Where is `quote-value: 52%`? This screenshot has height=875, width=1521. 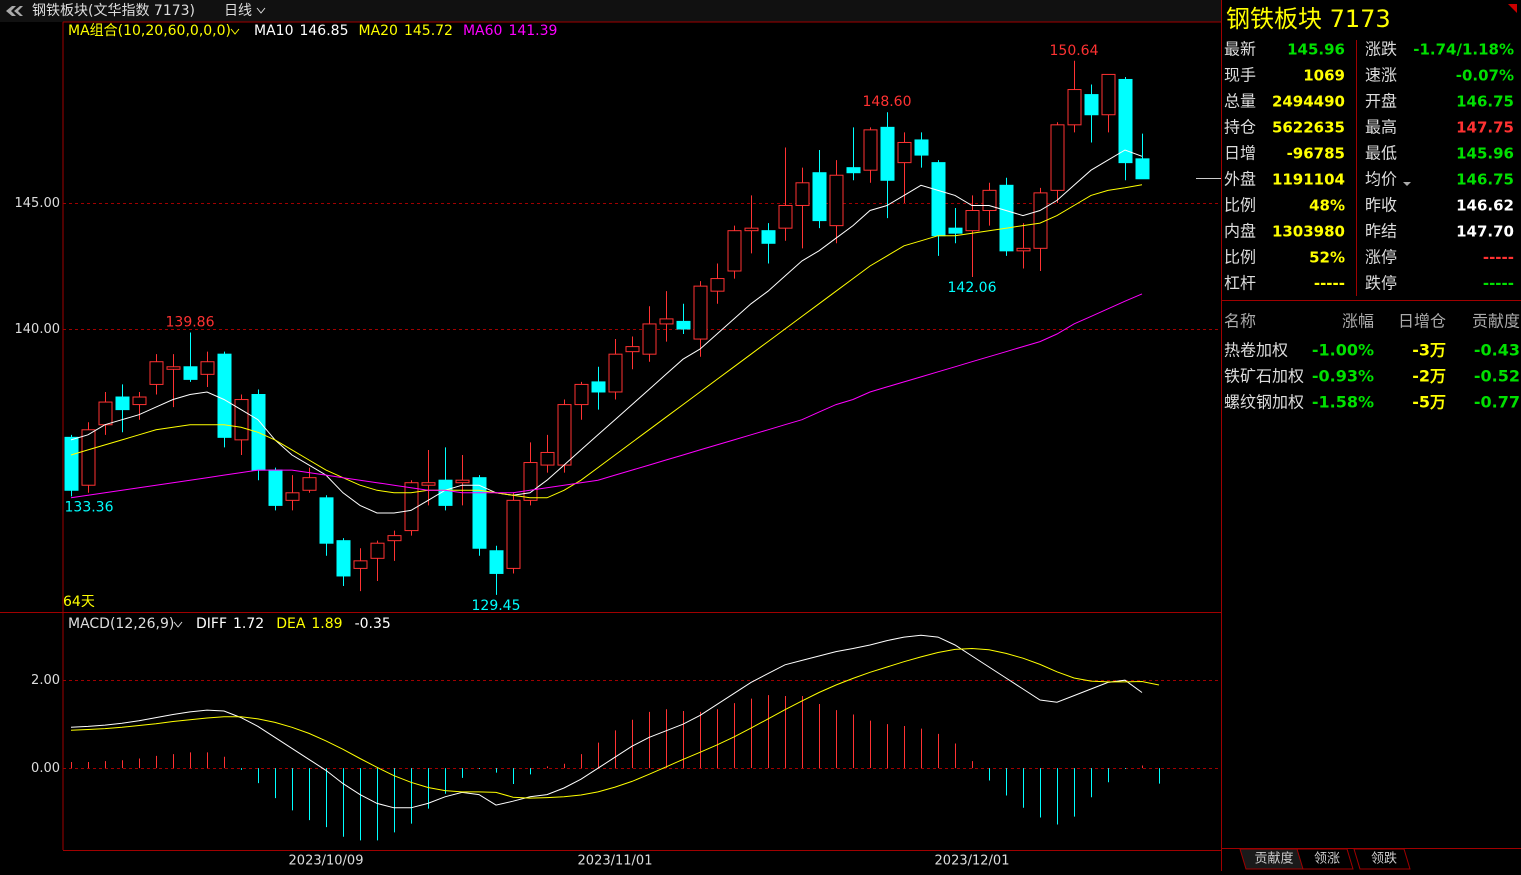 quote-value: 52% is located at coordinates (1327, 258).